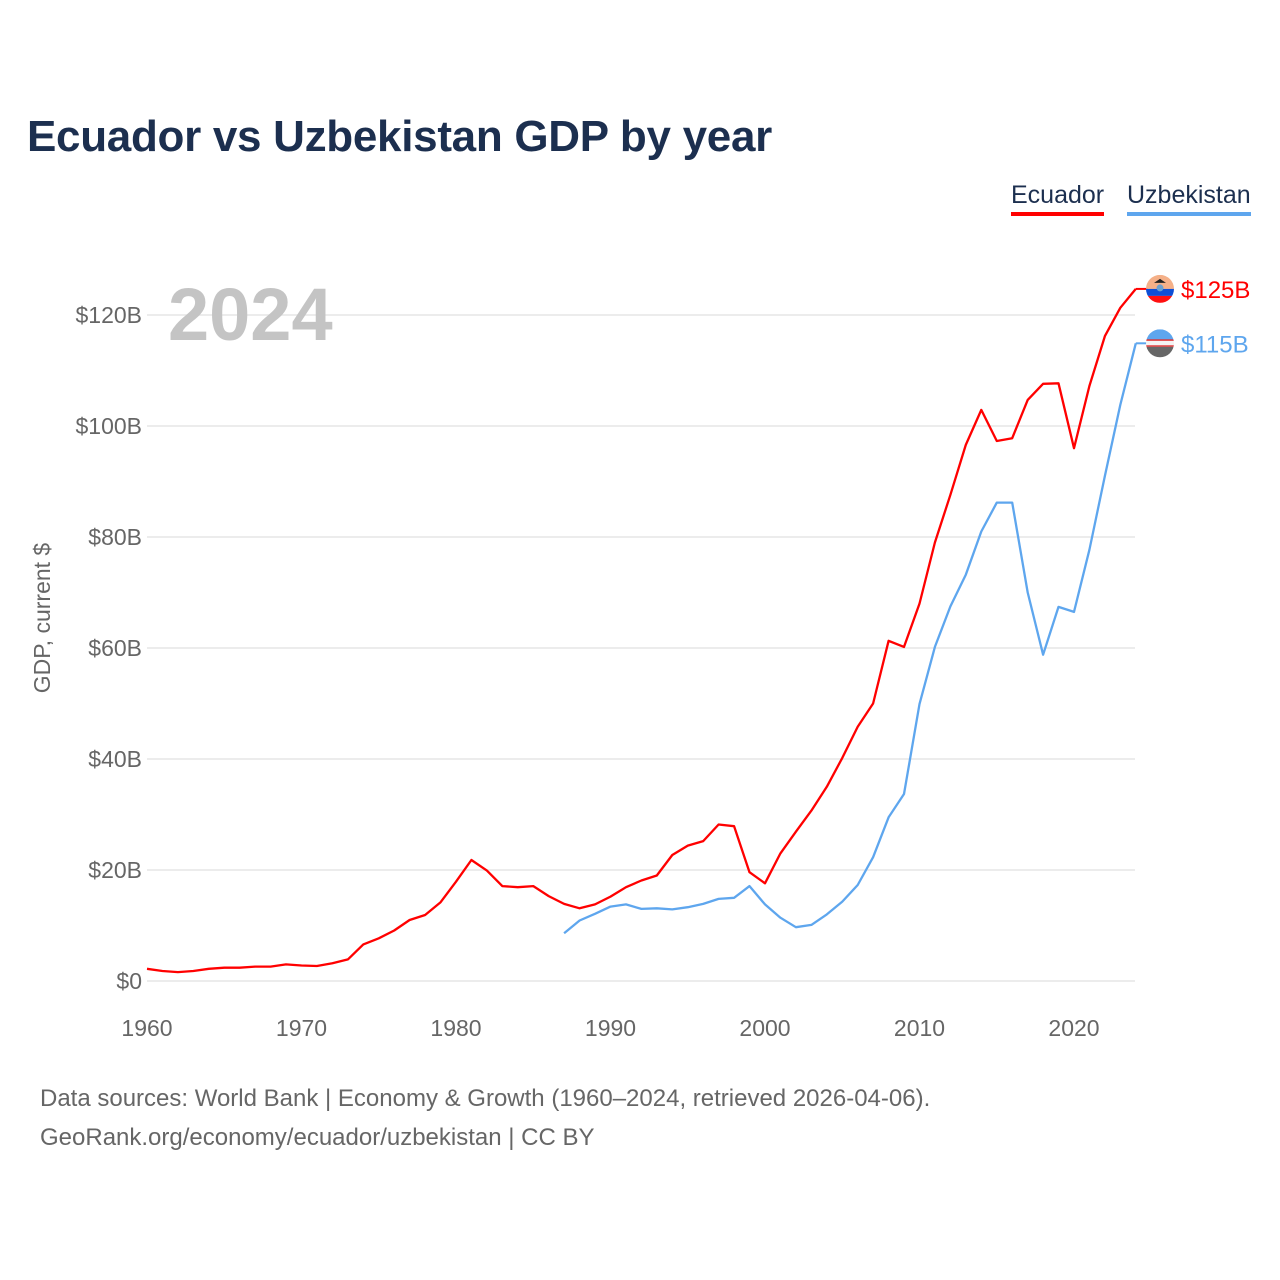 The height and width of the screenshot is (1280, 1280). What do you see at coordinates (764, 1028) in the screenshot?
I see `x-tick-label: 2000` at bounding box center [764, 1028].